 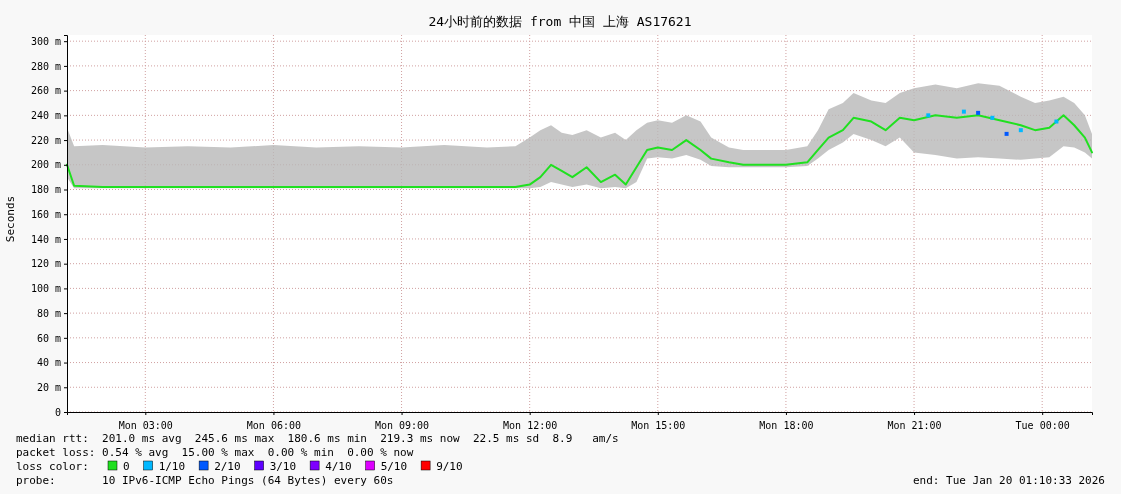 I want to click on y-tick-label: 120 m, so click(x=45, y=264).